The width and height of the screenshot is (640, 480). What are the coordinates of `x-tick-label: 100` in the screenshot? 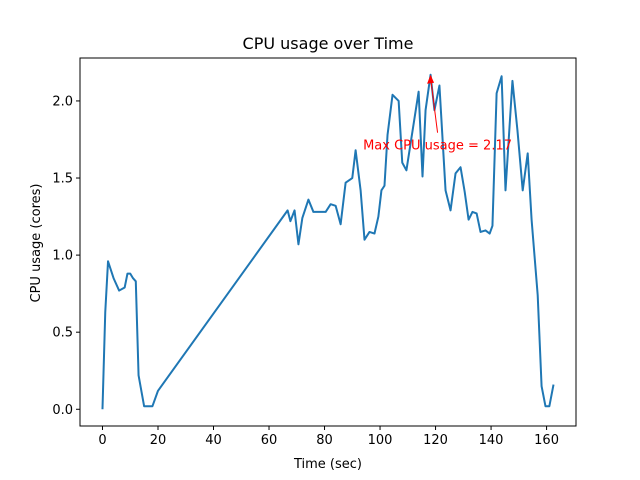 It's located at (380, 440).